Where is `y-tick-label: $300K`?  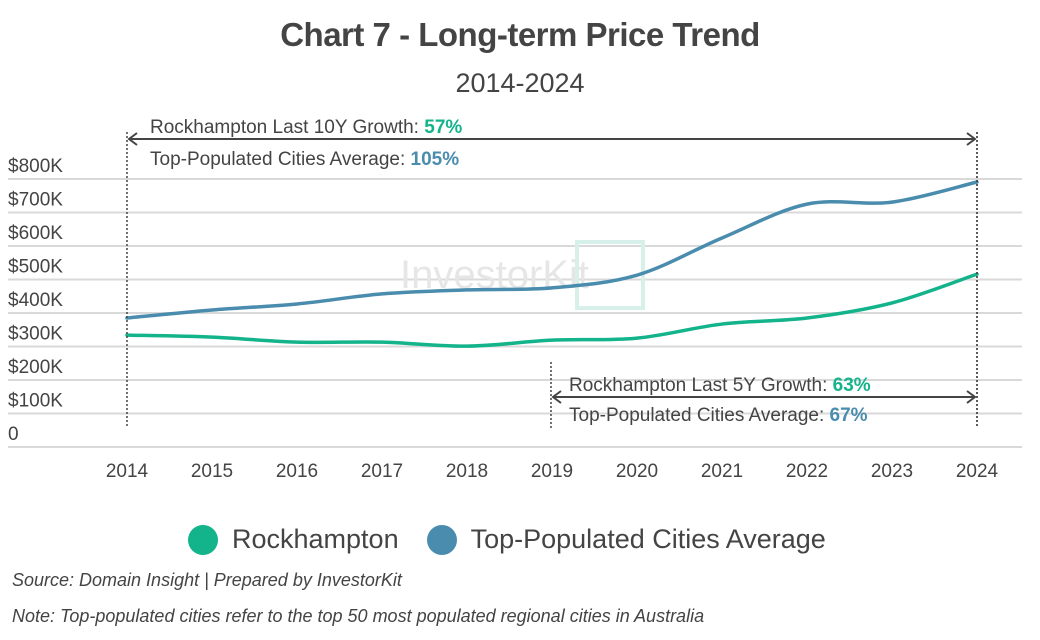
y-tick-label: $300K is located at coordinates (35, 334).